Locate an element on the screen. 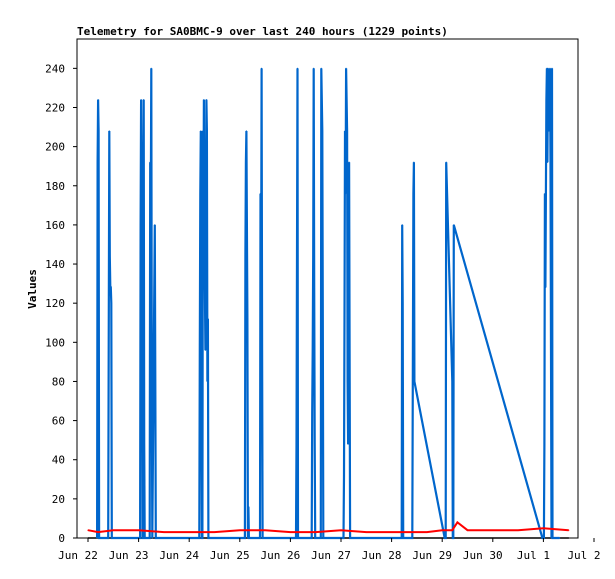 The width and height of the screenshot is (615, 579). y-tick-label: 220 is located at coordinates (55, 107).